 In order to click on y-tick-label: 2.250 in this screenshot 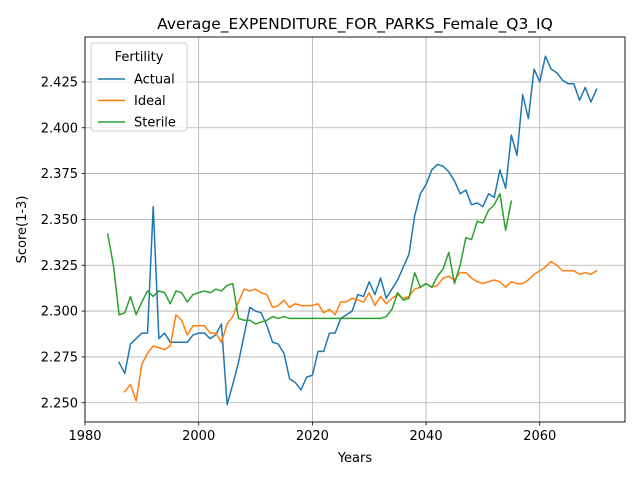, I will do `click(59, 403)`.